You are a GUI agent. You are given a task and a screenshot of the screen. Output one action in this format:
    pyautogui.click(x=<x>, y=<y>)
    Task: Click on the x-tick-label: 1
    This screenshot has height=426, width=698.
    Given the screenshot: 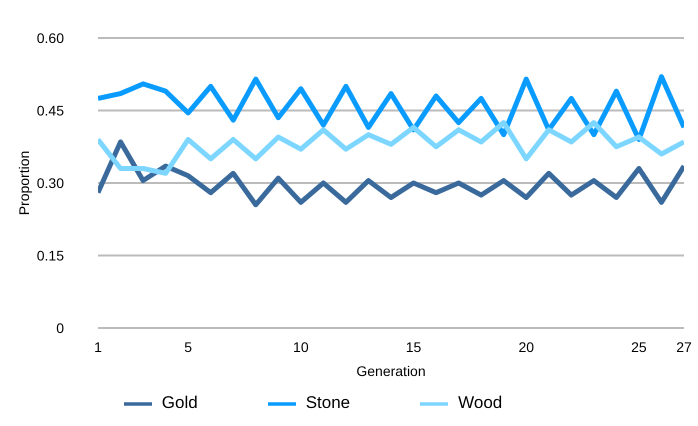 What is the action you would take?
    pyautogui.click(x=98, y=346)
    